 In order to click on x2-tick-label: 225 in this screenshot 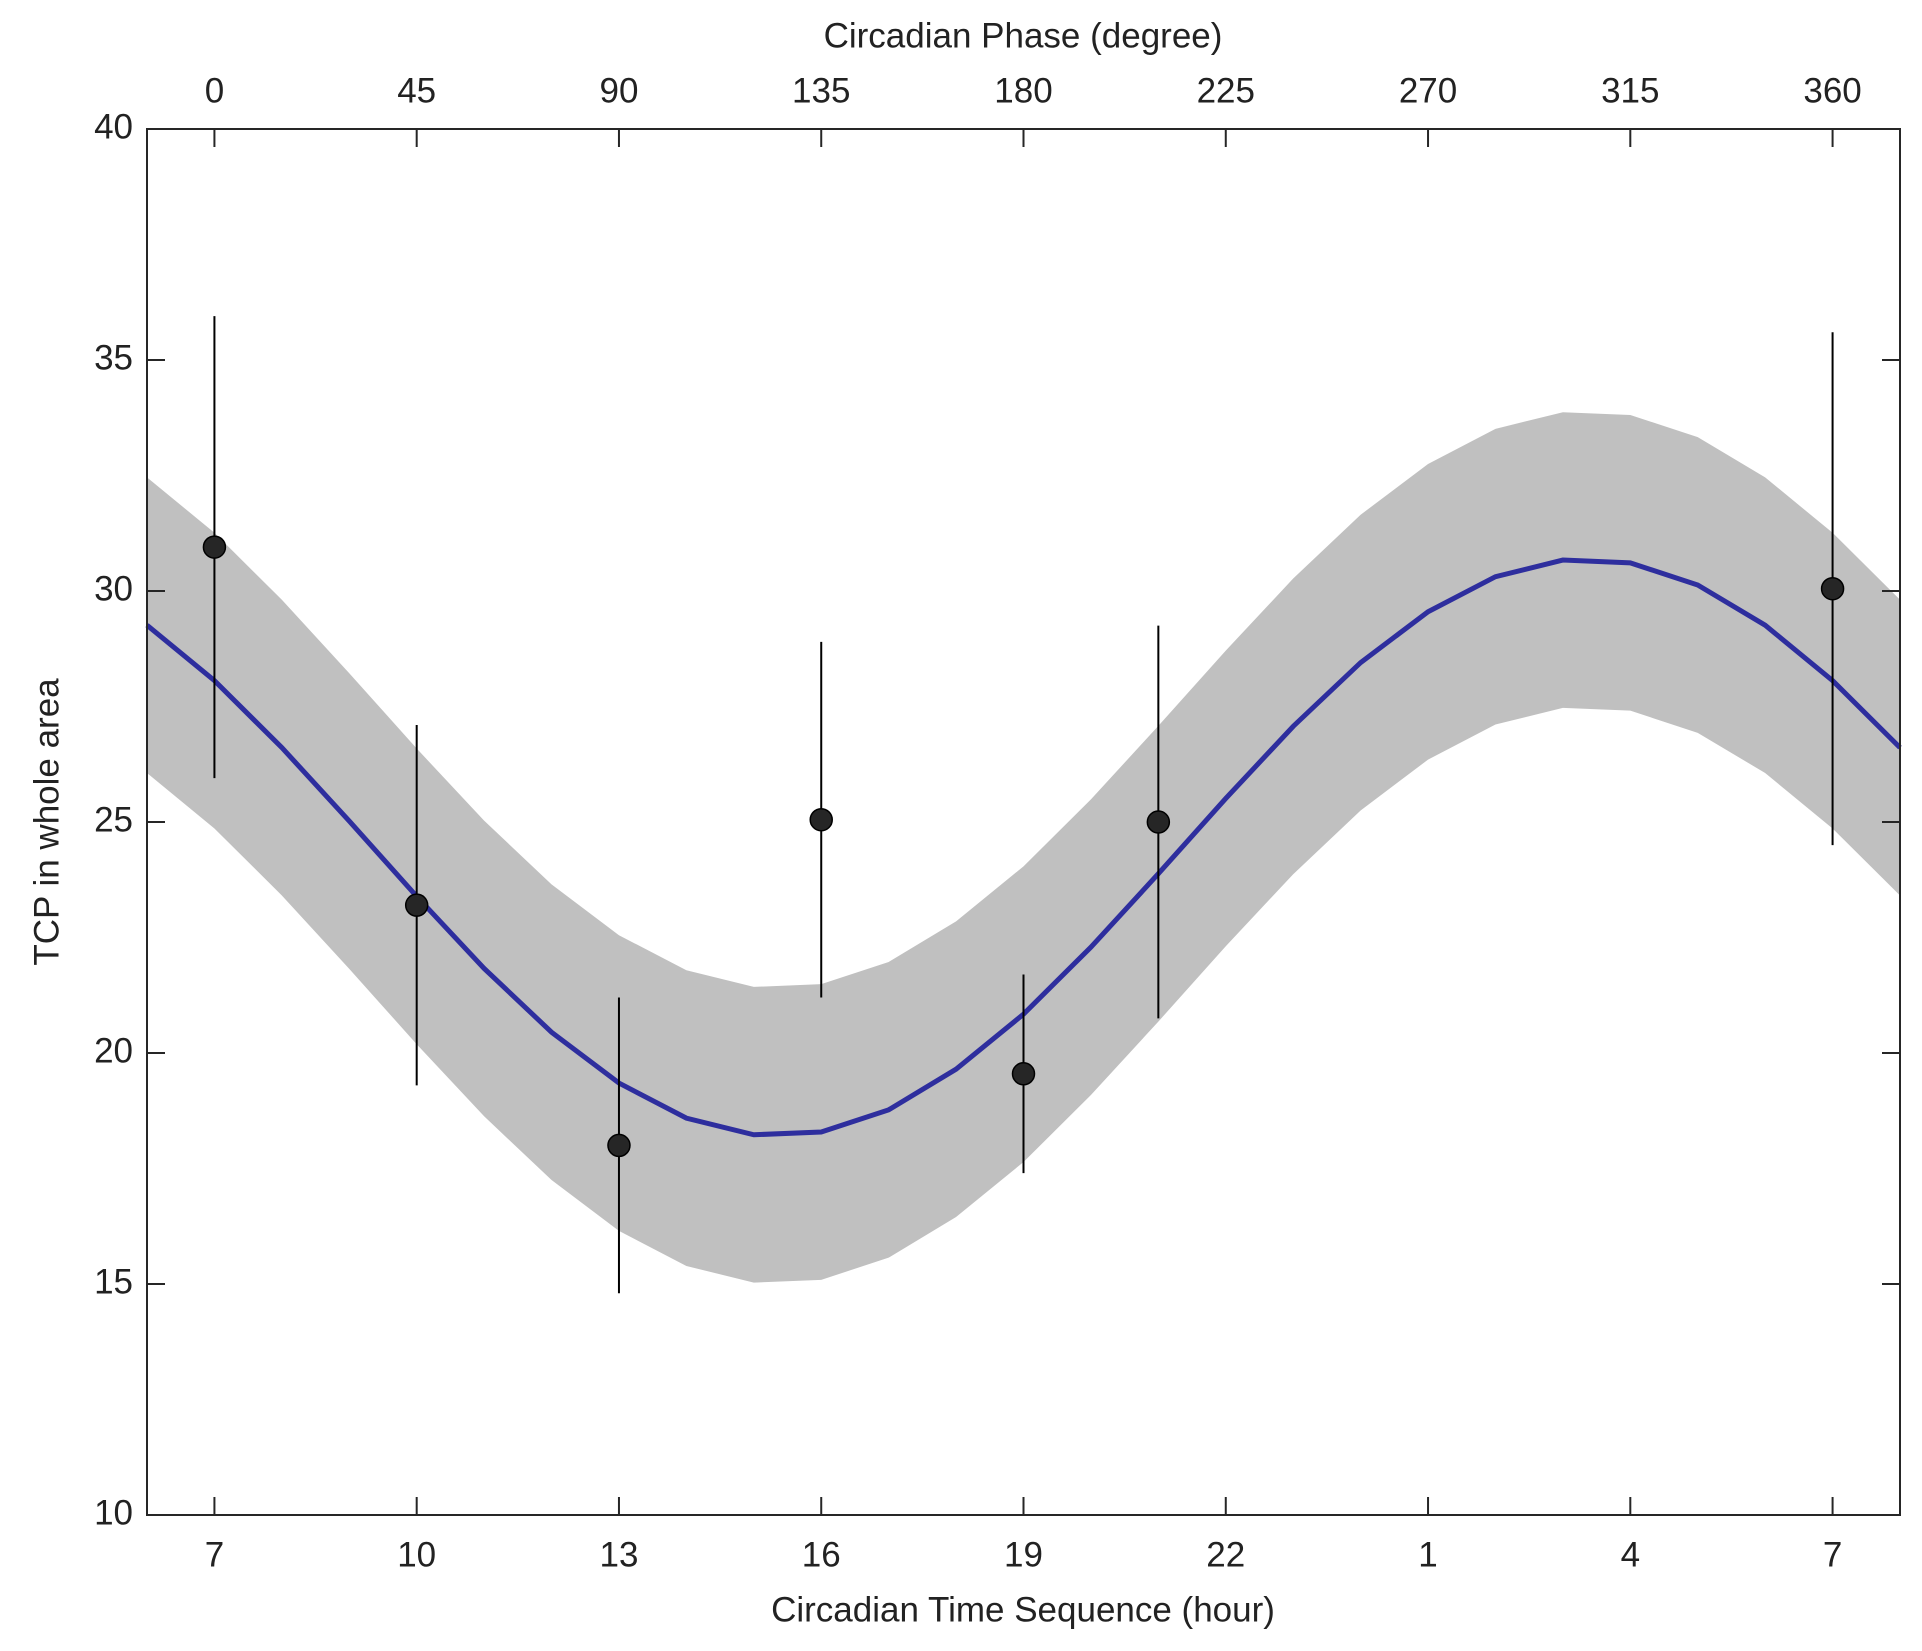, I will do `click(1226, 90)`.